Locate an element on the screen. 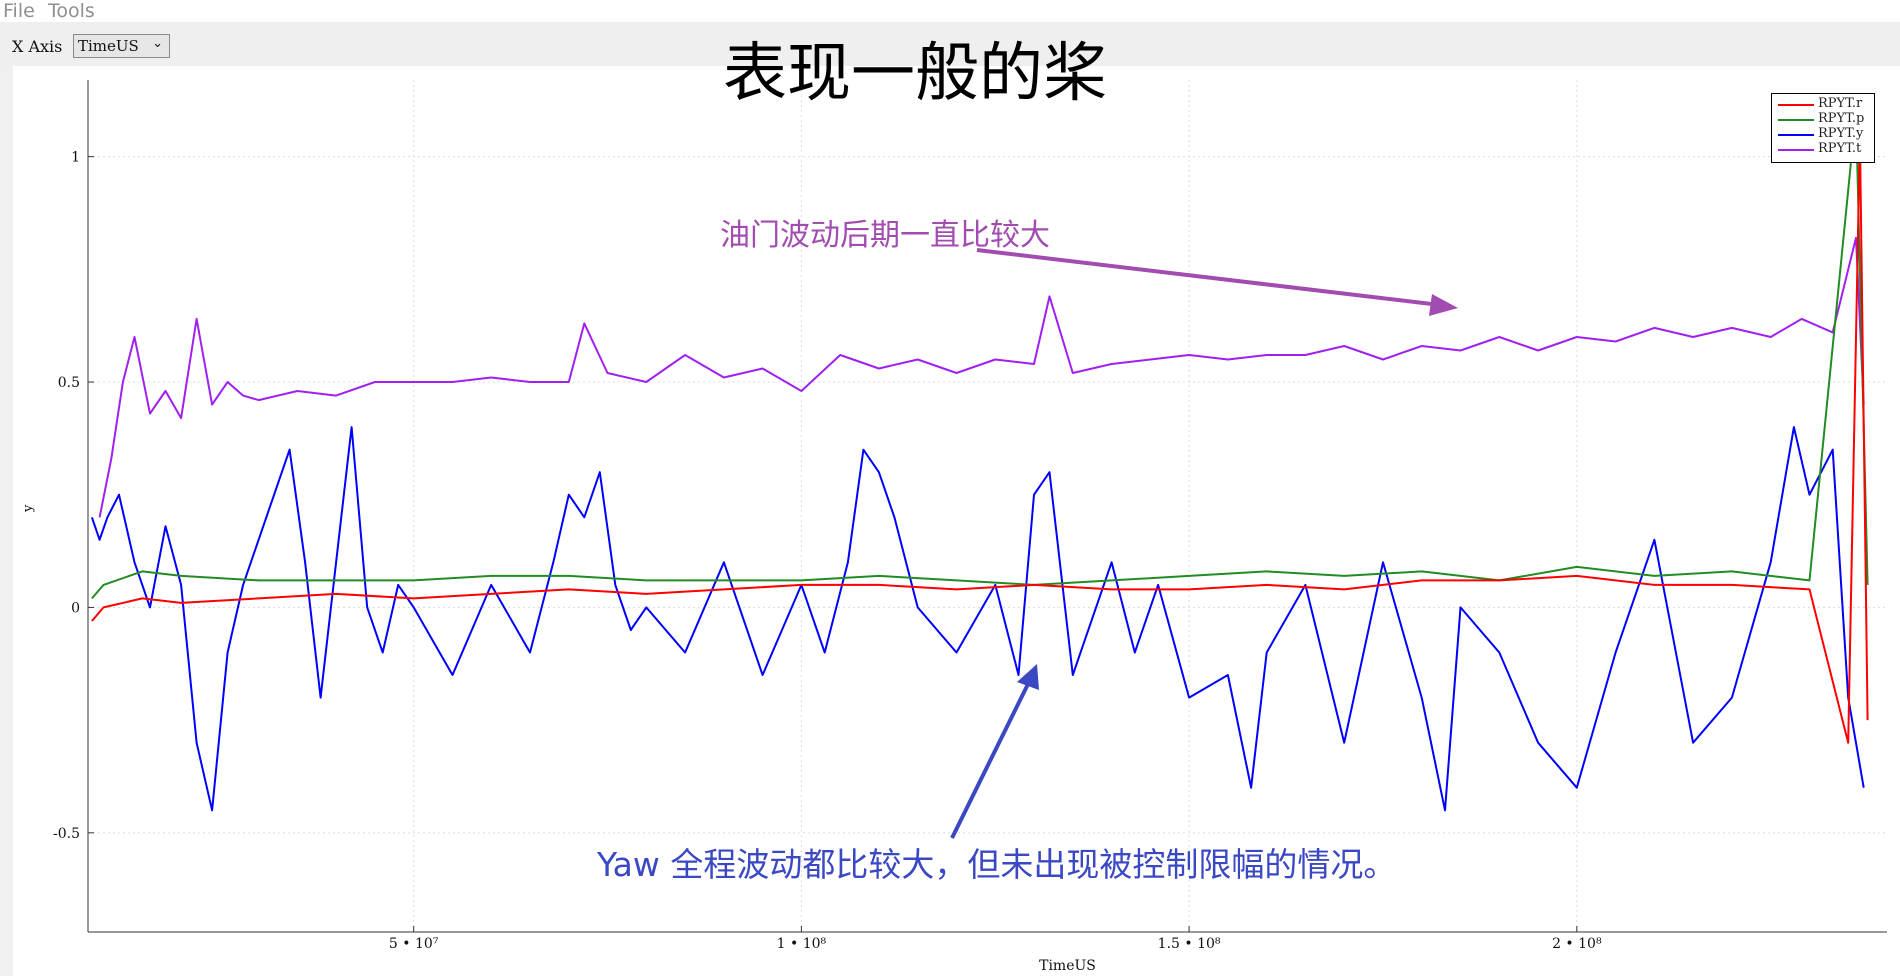  legend-label: RPYT.r is located at coordinates (1840, 103).